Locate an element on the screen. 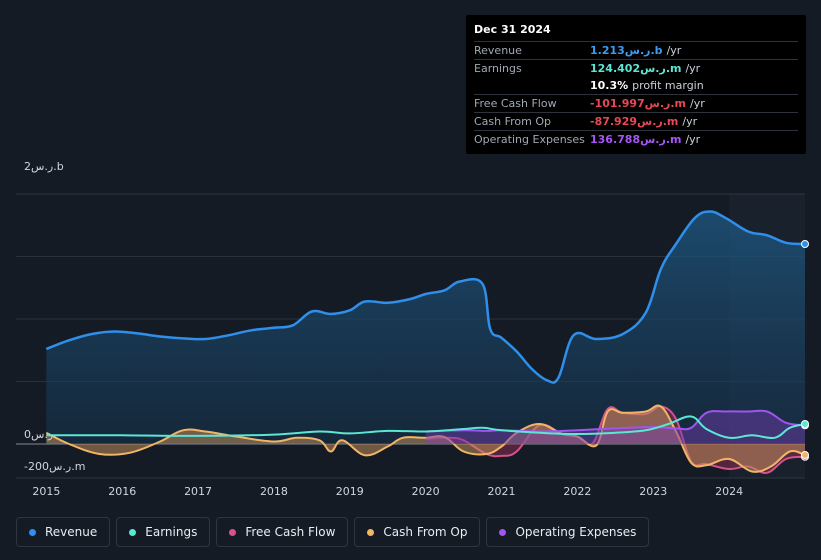 The image size is (821, 560). legend-label: Operating Expenses is located at coordinates (576, 532).